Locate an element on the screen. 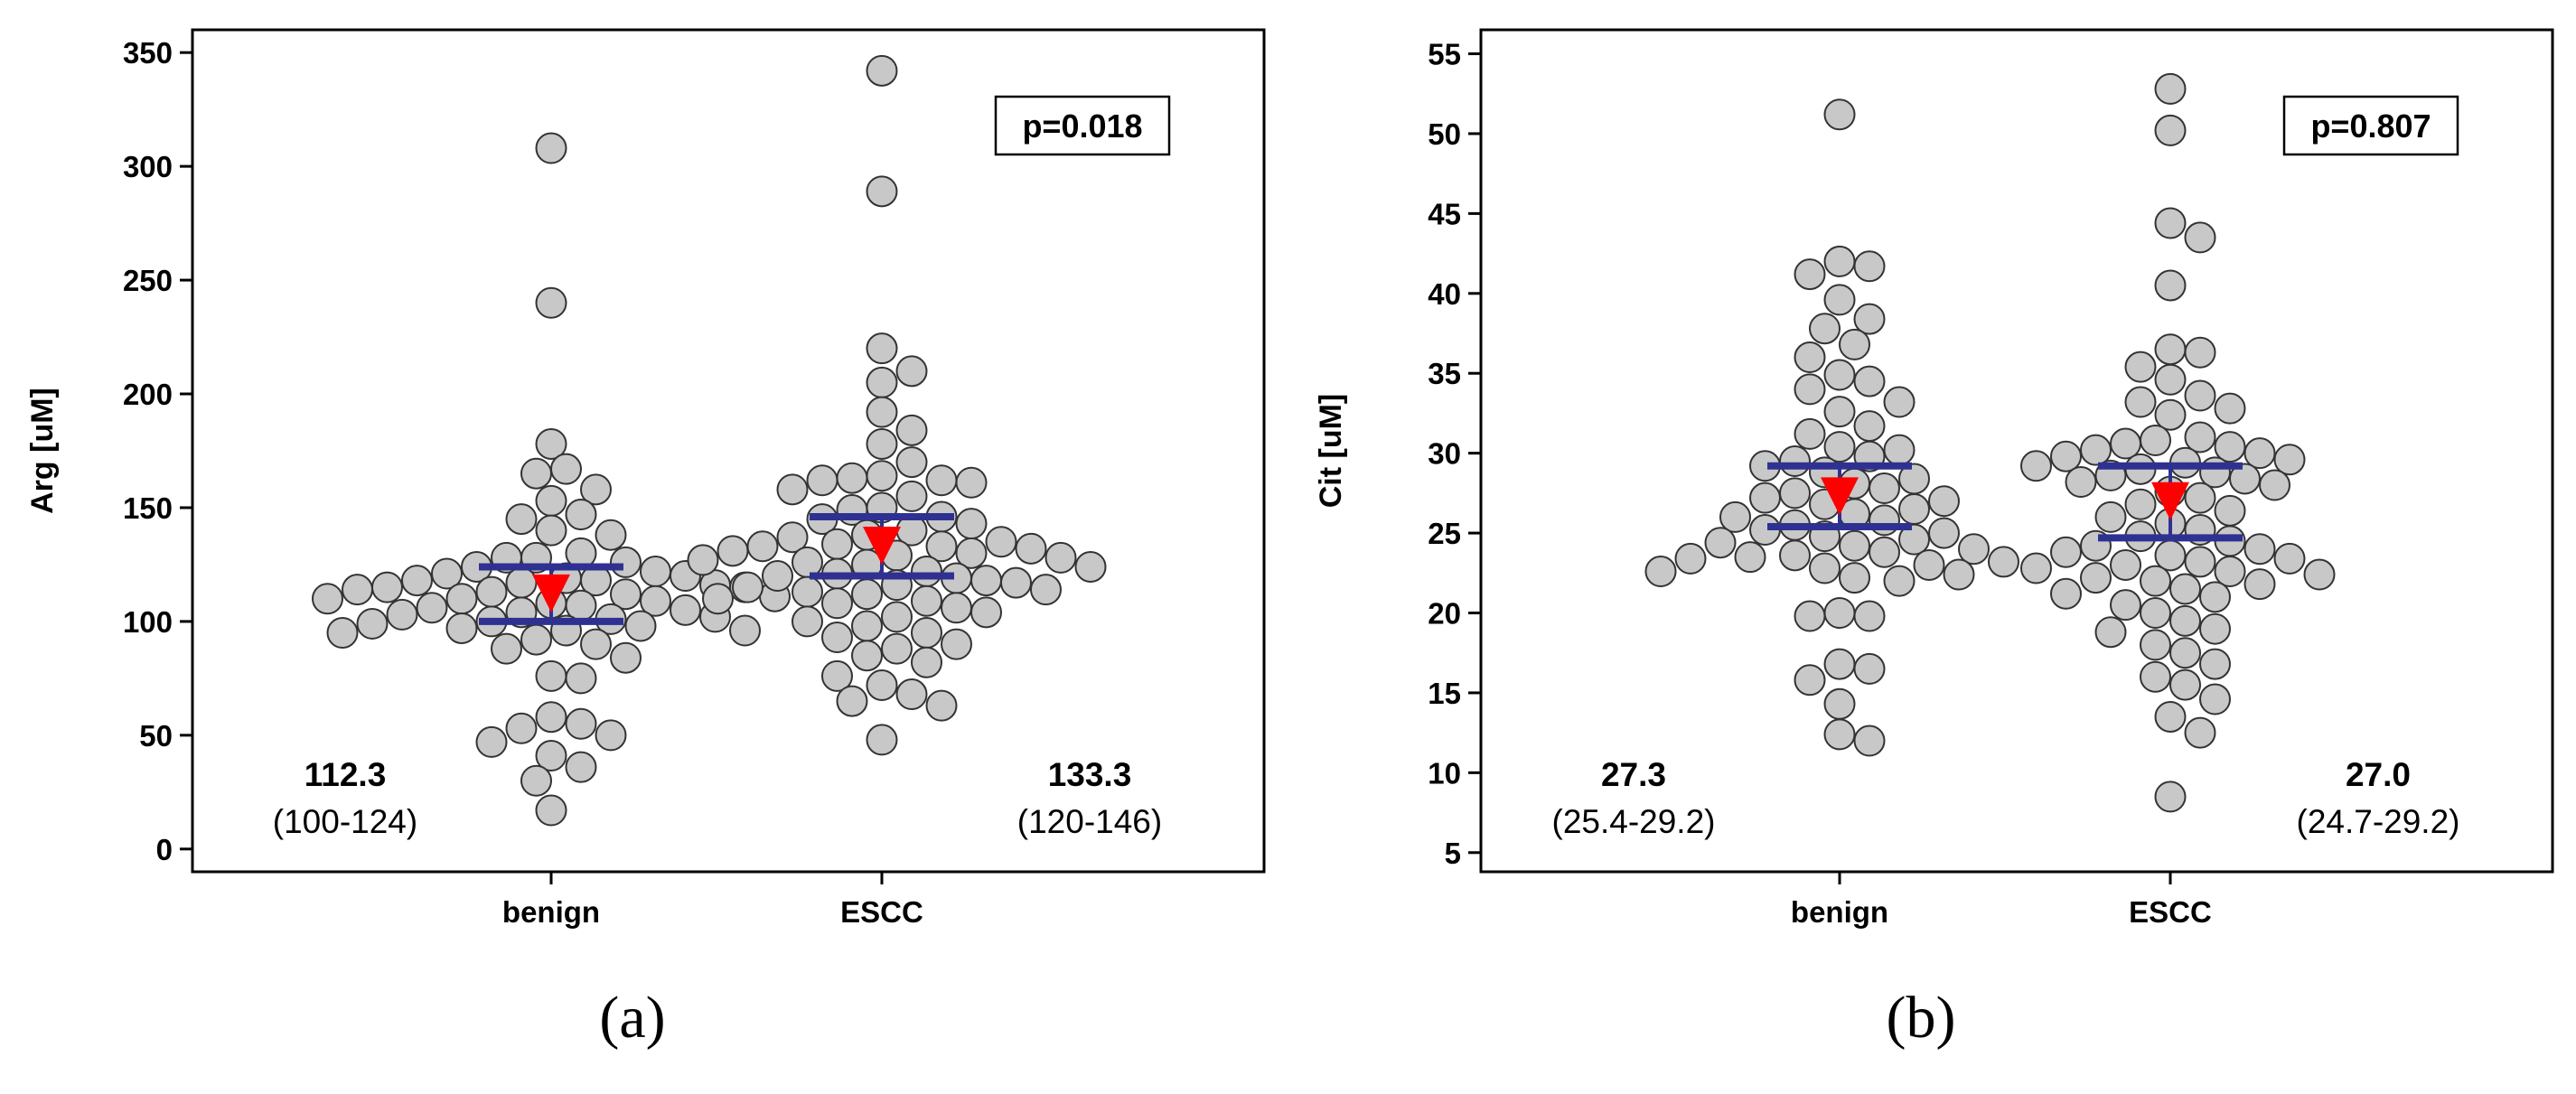 This screenshot has width=2576, height=1094. chart-a-median-marker-benign is located at coordinates (551, 593).